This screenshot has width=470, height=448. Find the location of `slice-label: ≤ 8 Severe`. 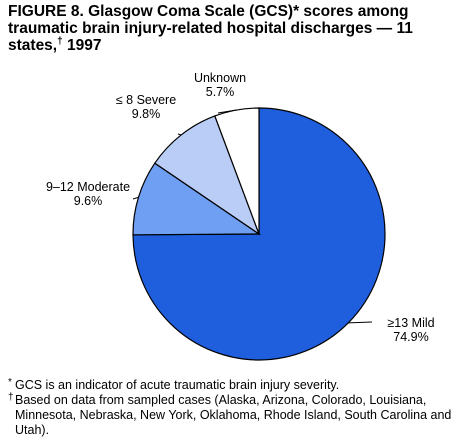

slice-label: ≤ 8 Severe is located at coordinates (146, 100).